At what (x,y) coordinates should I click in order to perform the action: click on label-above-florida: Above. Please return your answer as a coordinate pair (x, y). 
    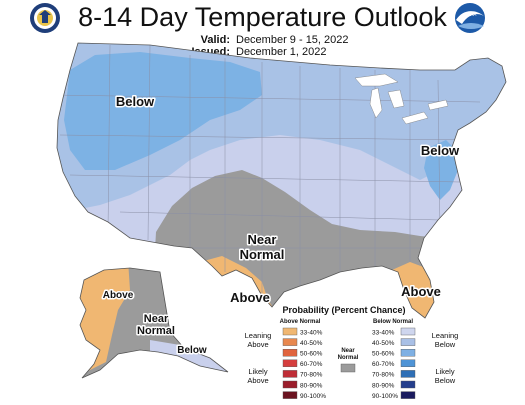
    Looking at the image, I should click on (421, 291).